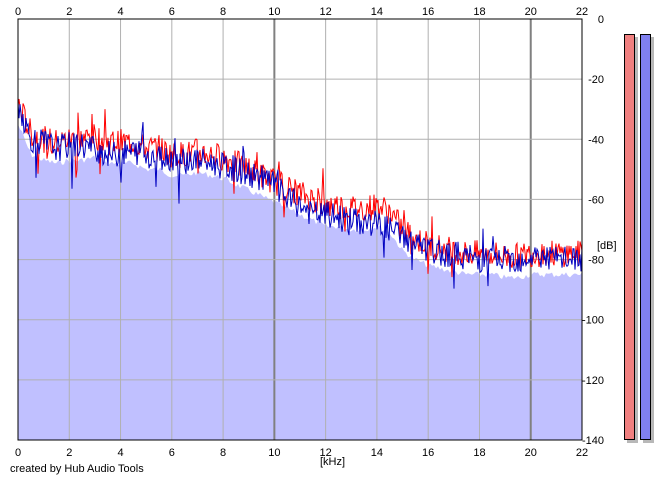  What do you see at coordinates (326, 453) in the screenshot?
I see `x-tick-label-bottom: 12` at bounding box center [326, 453].